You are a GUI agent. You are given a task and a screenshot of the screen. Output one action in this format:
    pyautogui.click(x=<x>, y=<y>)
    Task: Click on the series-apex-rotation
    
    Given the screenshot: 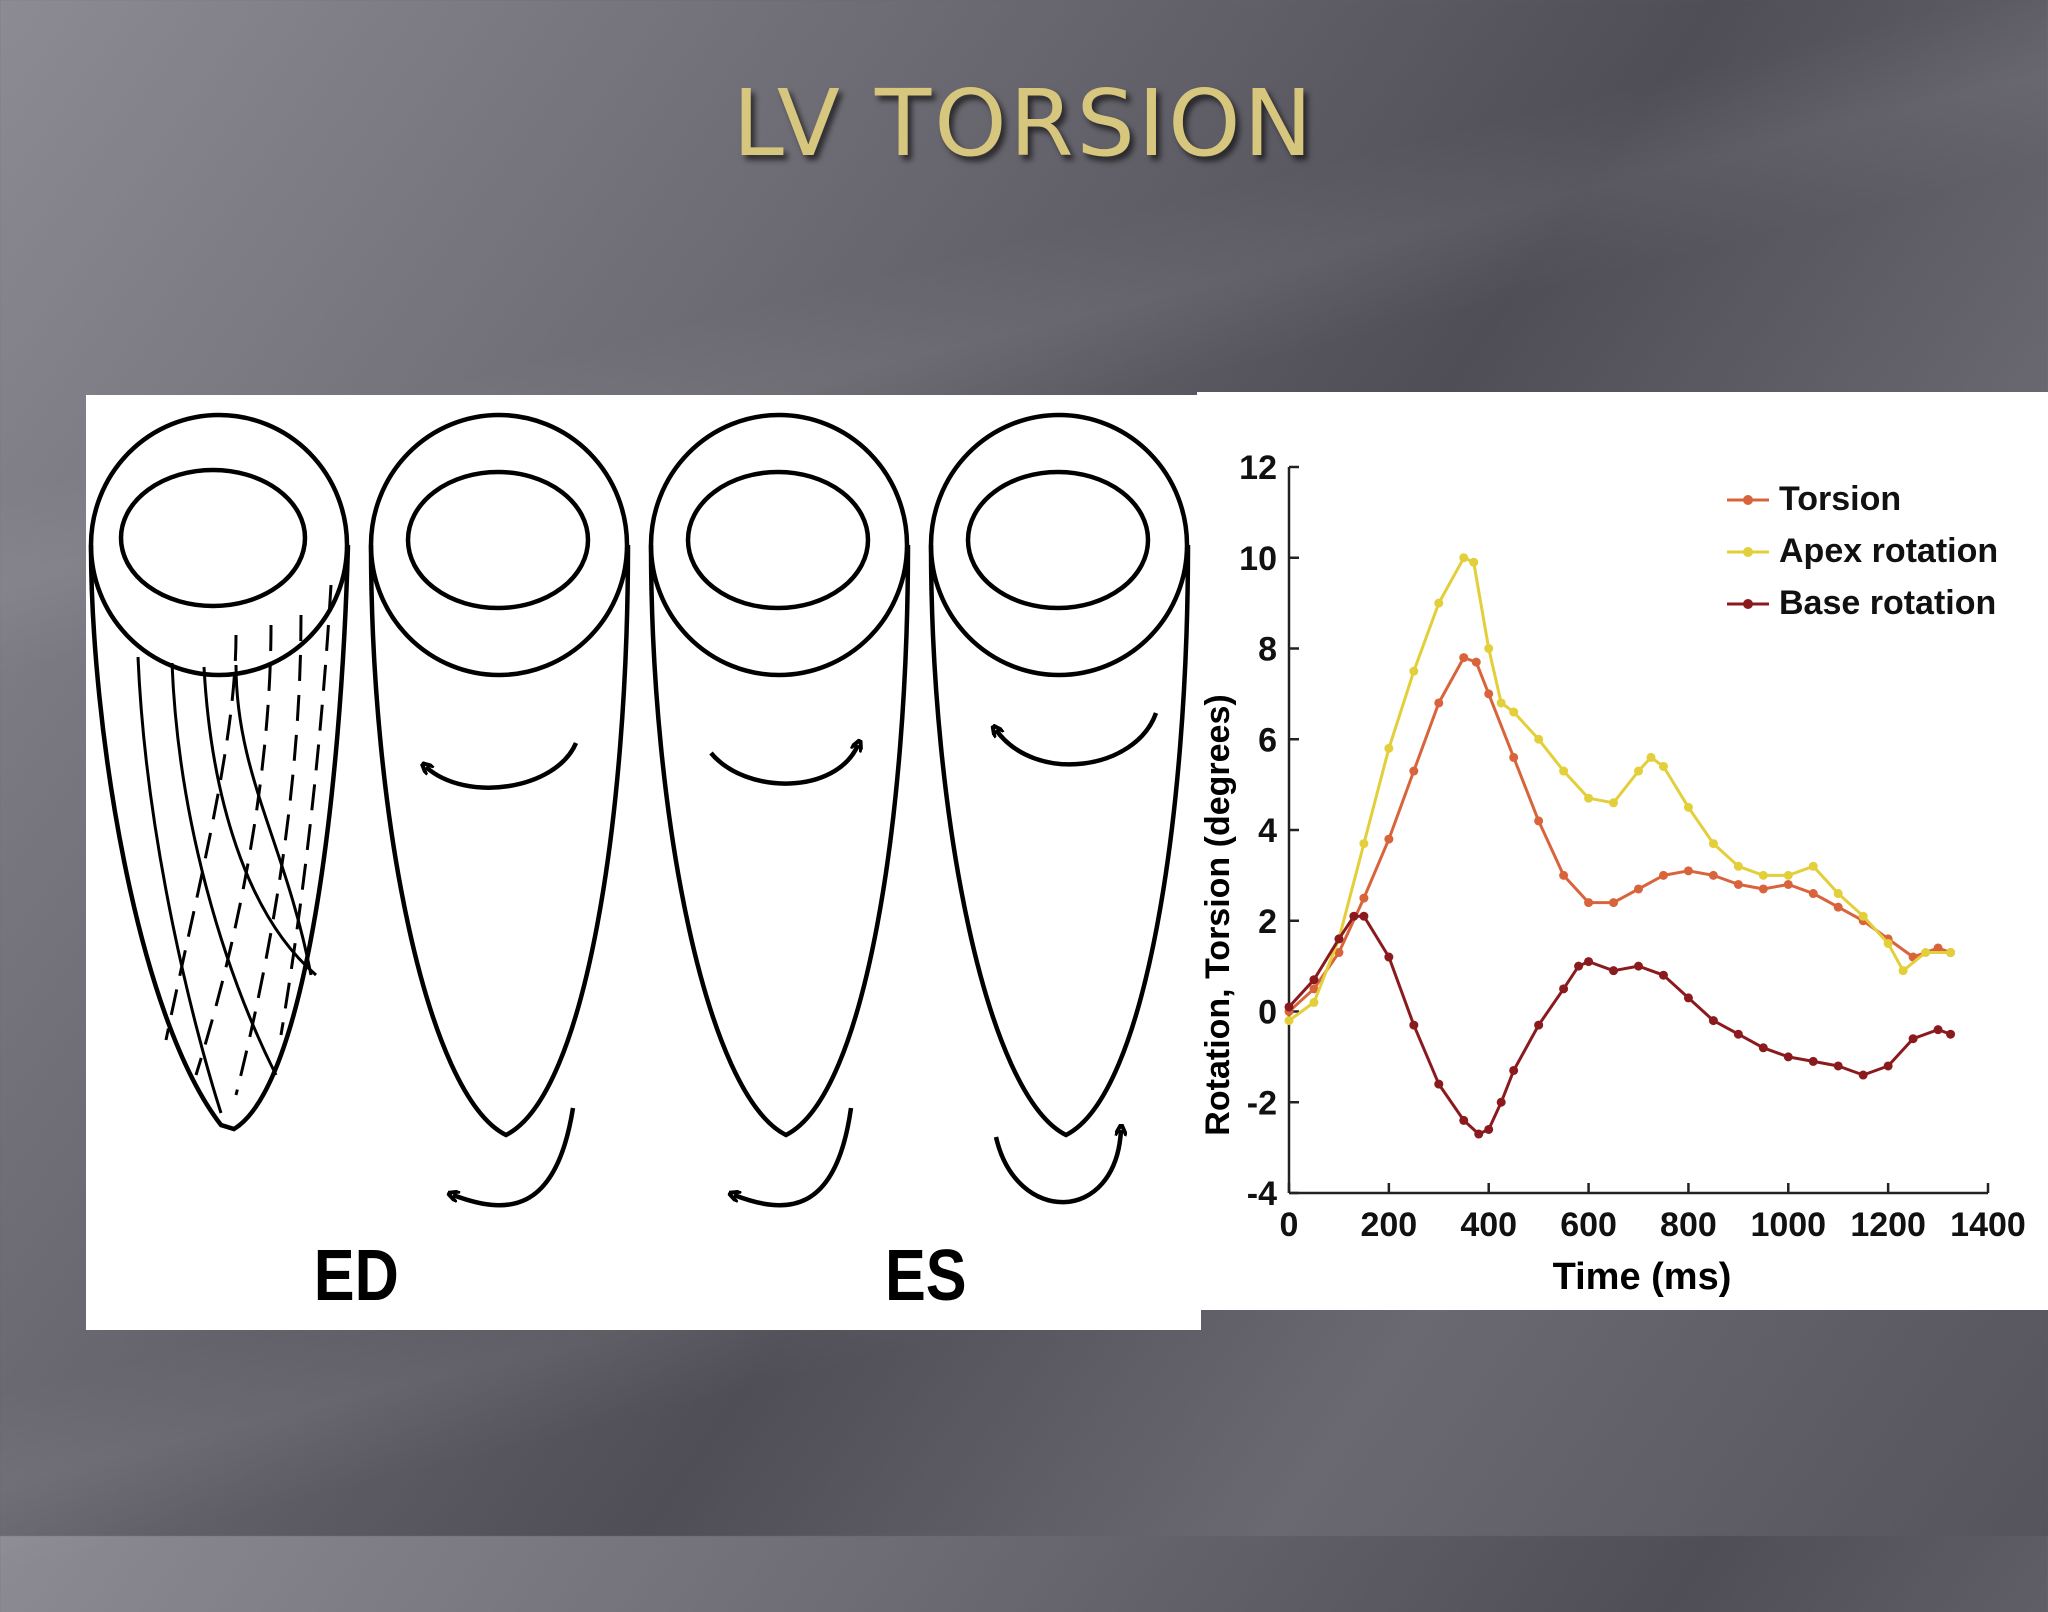 What is the action you would take?
    pyautogui.click(x=1620, y=789)
    